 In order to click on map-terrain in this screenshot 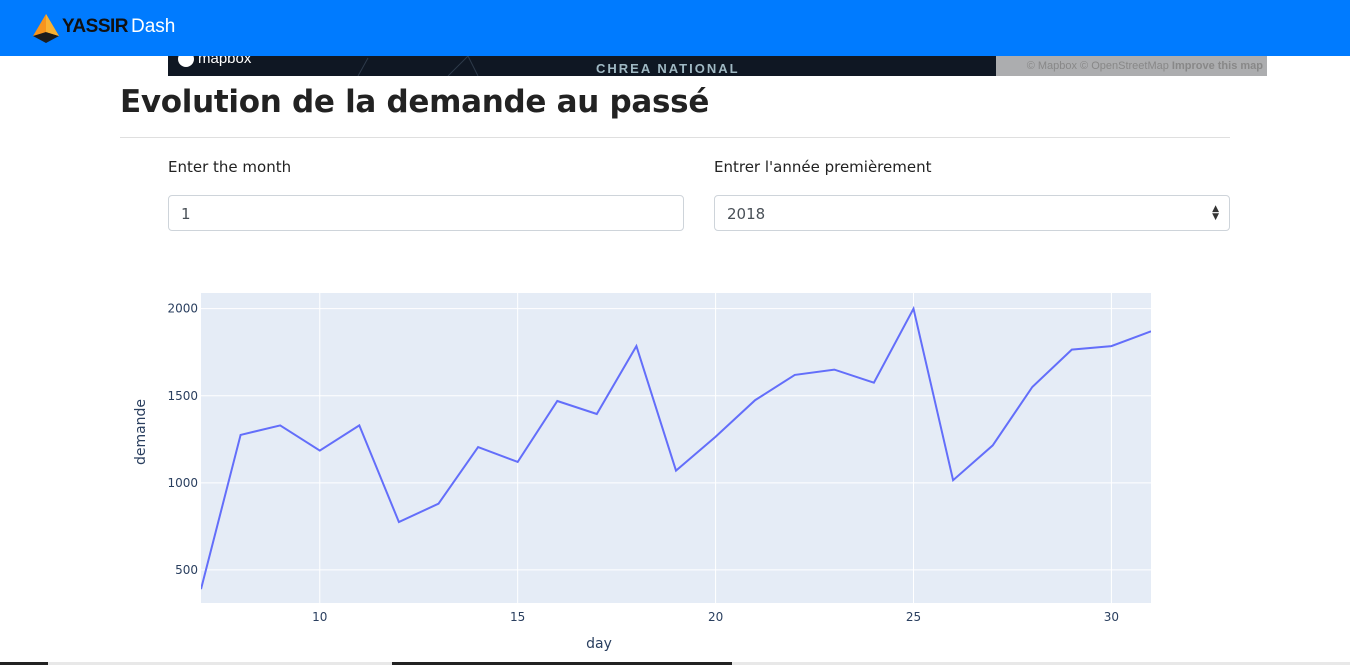, I will do `click(418, 66)`.